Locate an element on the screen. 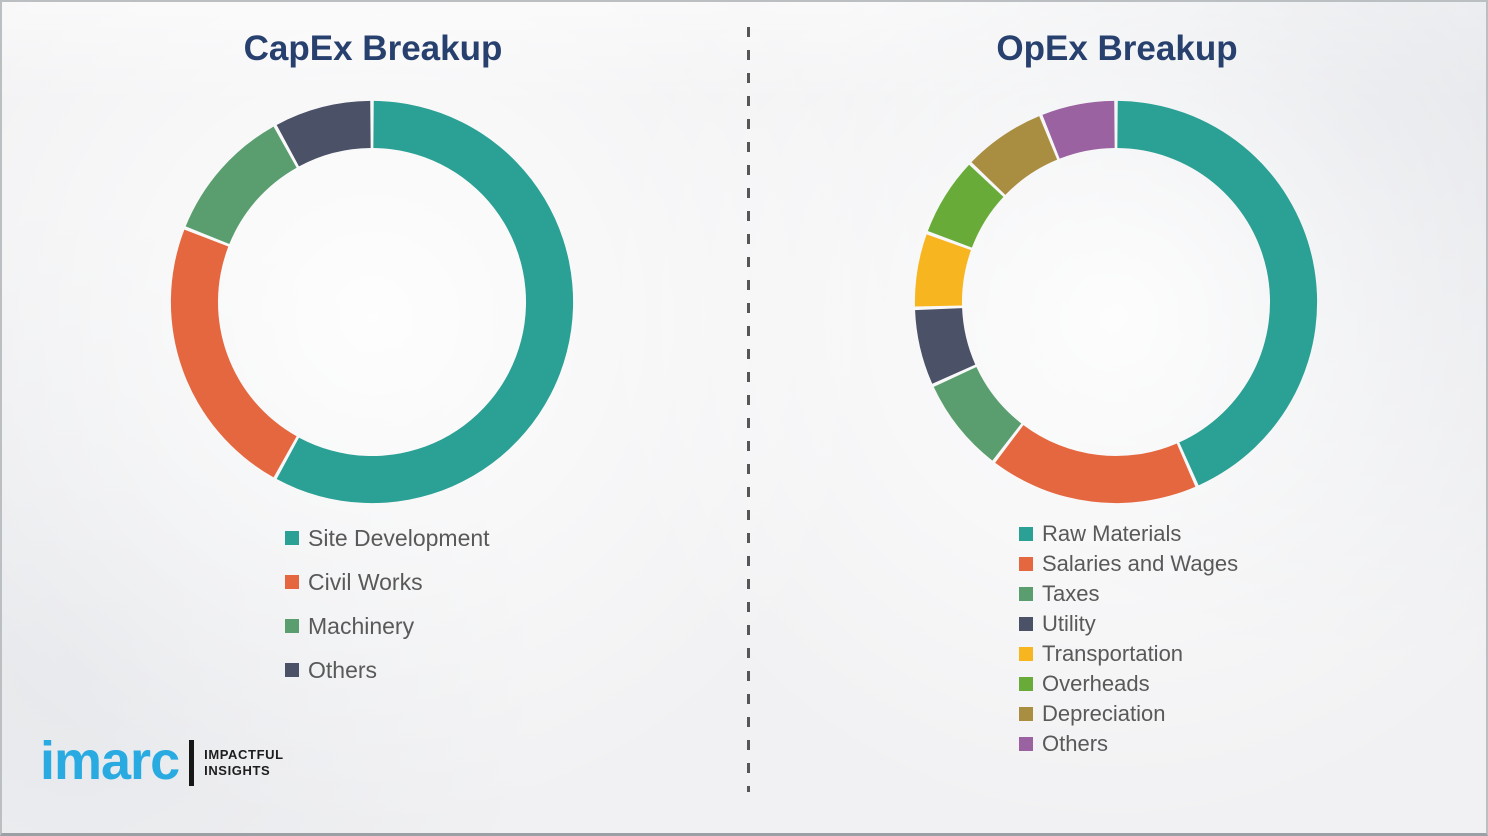 The width and height of the screenshot is (1488, 836). legend-label: Raw Materials is located at coordinates (1112, 533).